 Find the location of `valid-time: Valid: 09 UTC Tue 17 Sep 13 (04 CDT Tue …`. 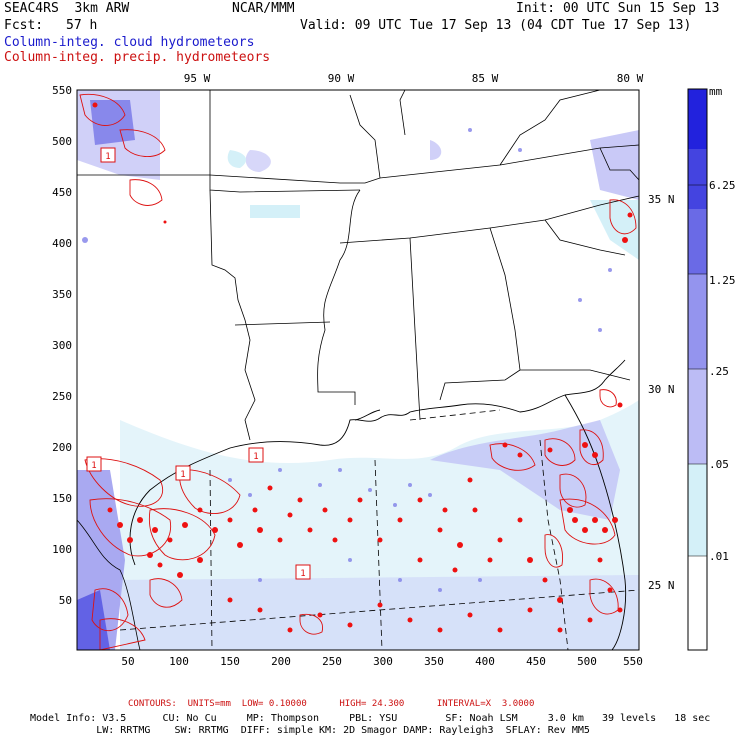

valid-time: Valid: 09 UTC Tue 17 Sep 13 (04 CDT Tue … is located at coordinates (496, 25).